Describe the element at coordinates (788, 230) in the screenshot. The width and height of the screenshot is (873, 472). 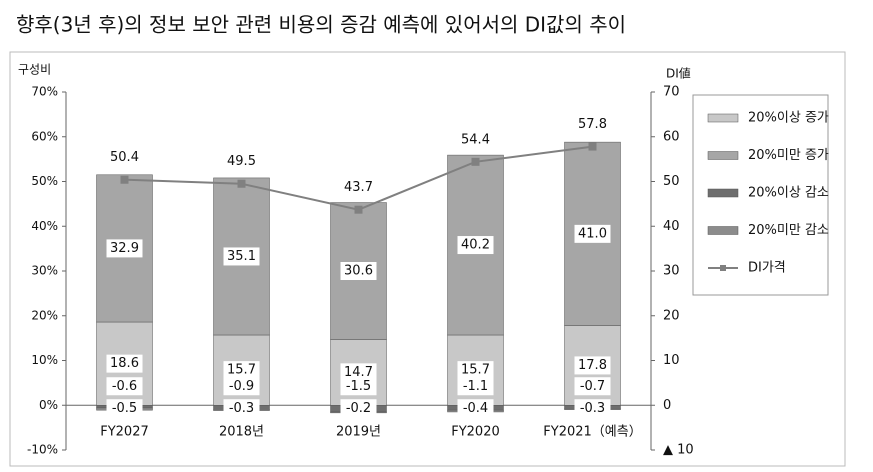
I see `legend-label: 20%미만 감소` at that location.